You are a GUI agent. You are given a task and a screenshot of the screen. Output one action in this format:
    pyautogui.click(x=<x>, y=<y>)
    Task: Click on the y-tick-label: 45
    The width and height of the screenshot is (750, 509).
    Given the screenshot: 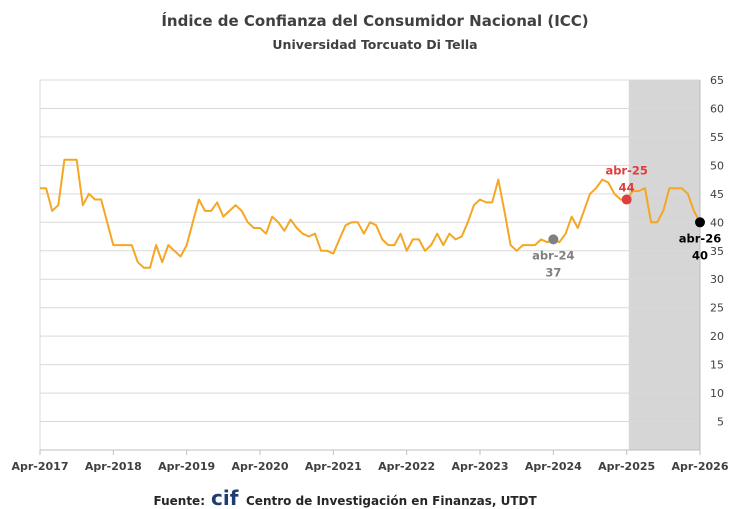 What is the action you would take?
    pyautogui.click(x=717, y=194)
    